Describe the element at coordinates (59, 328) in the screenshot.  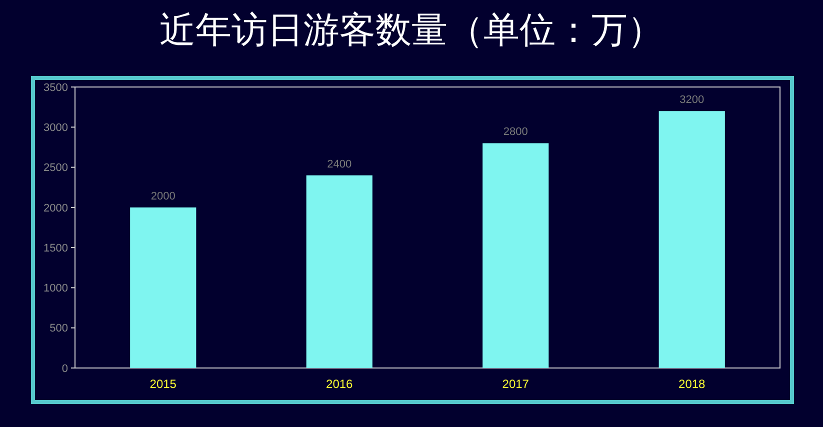
I see `y-tick-label: 500` at that location.